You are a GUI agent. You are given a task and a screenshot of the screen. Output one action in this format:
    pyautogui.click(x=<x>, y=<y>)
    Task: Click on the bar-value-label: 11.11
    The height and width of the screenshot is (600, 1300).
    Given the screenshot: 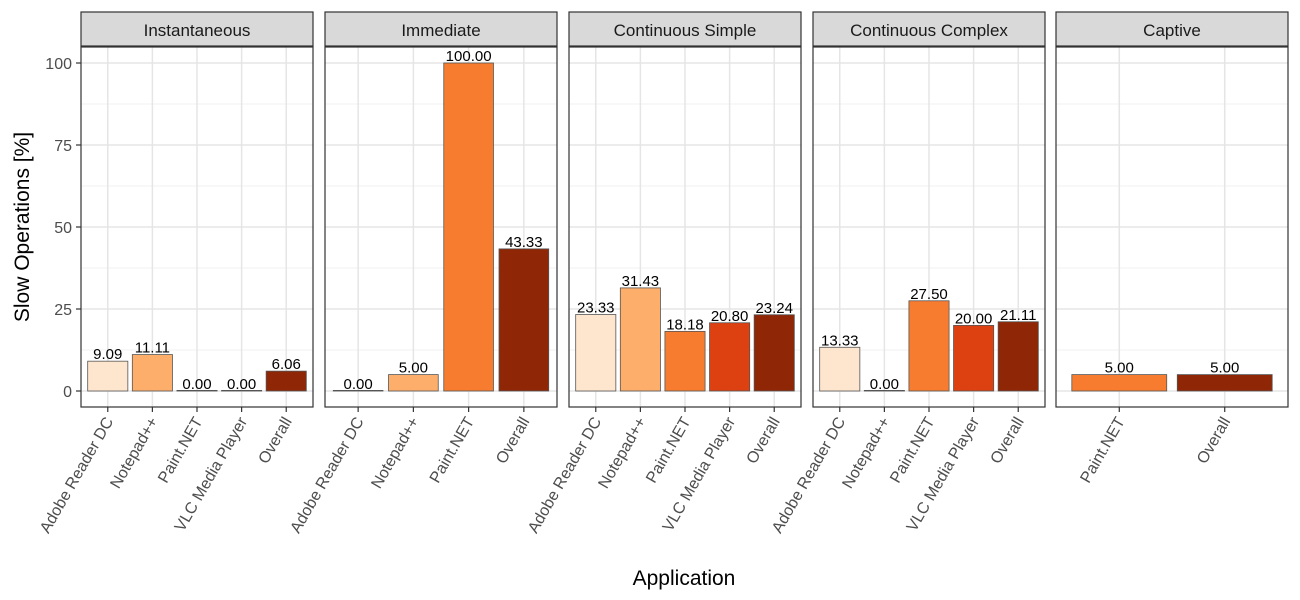 What is the action you would take?
    pyautogui.click(x=152, y=348)
    